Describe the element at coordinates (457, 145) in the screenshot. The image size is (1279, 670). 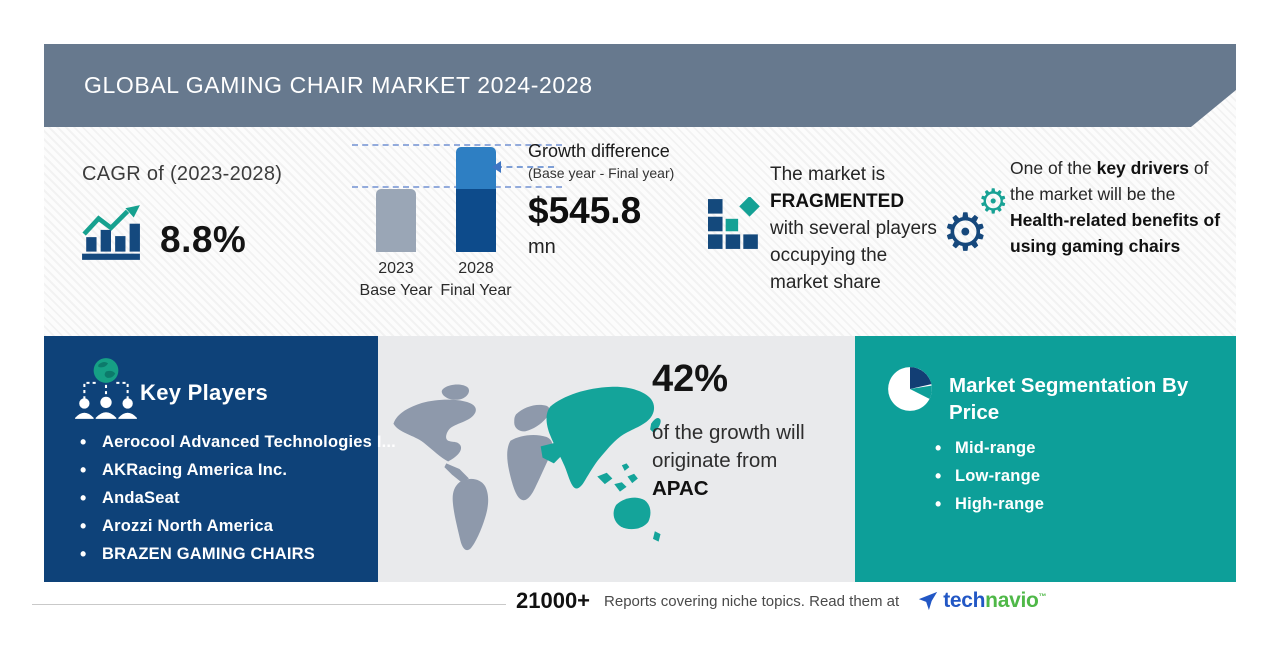
I see `dashed-reference-line-top` at that location.